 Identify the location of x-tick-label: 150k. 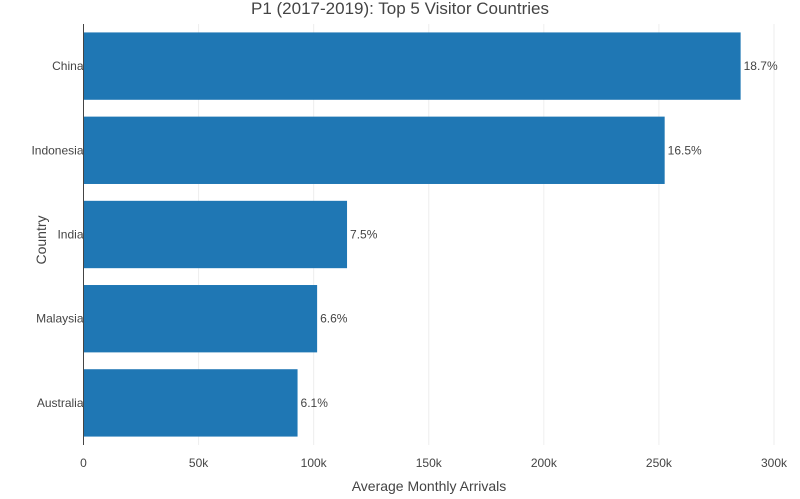
(429, 463).